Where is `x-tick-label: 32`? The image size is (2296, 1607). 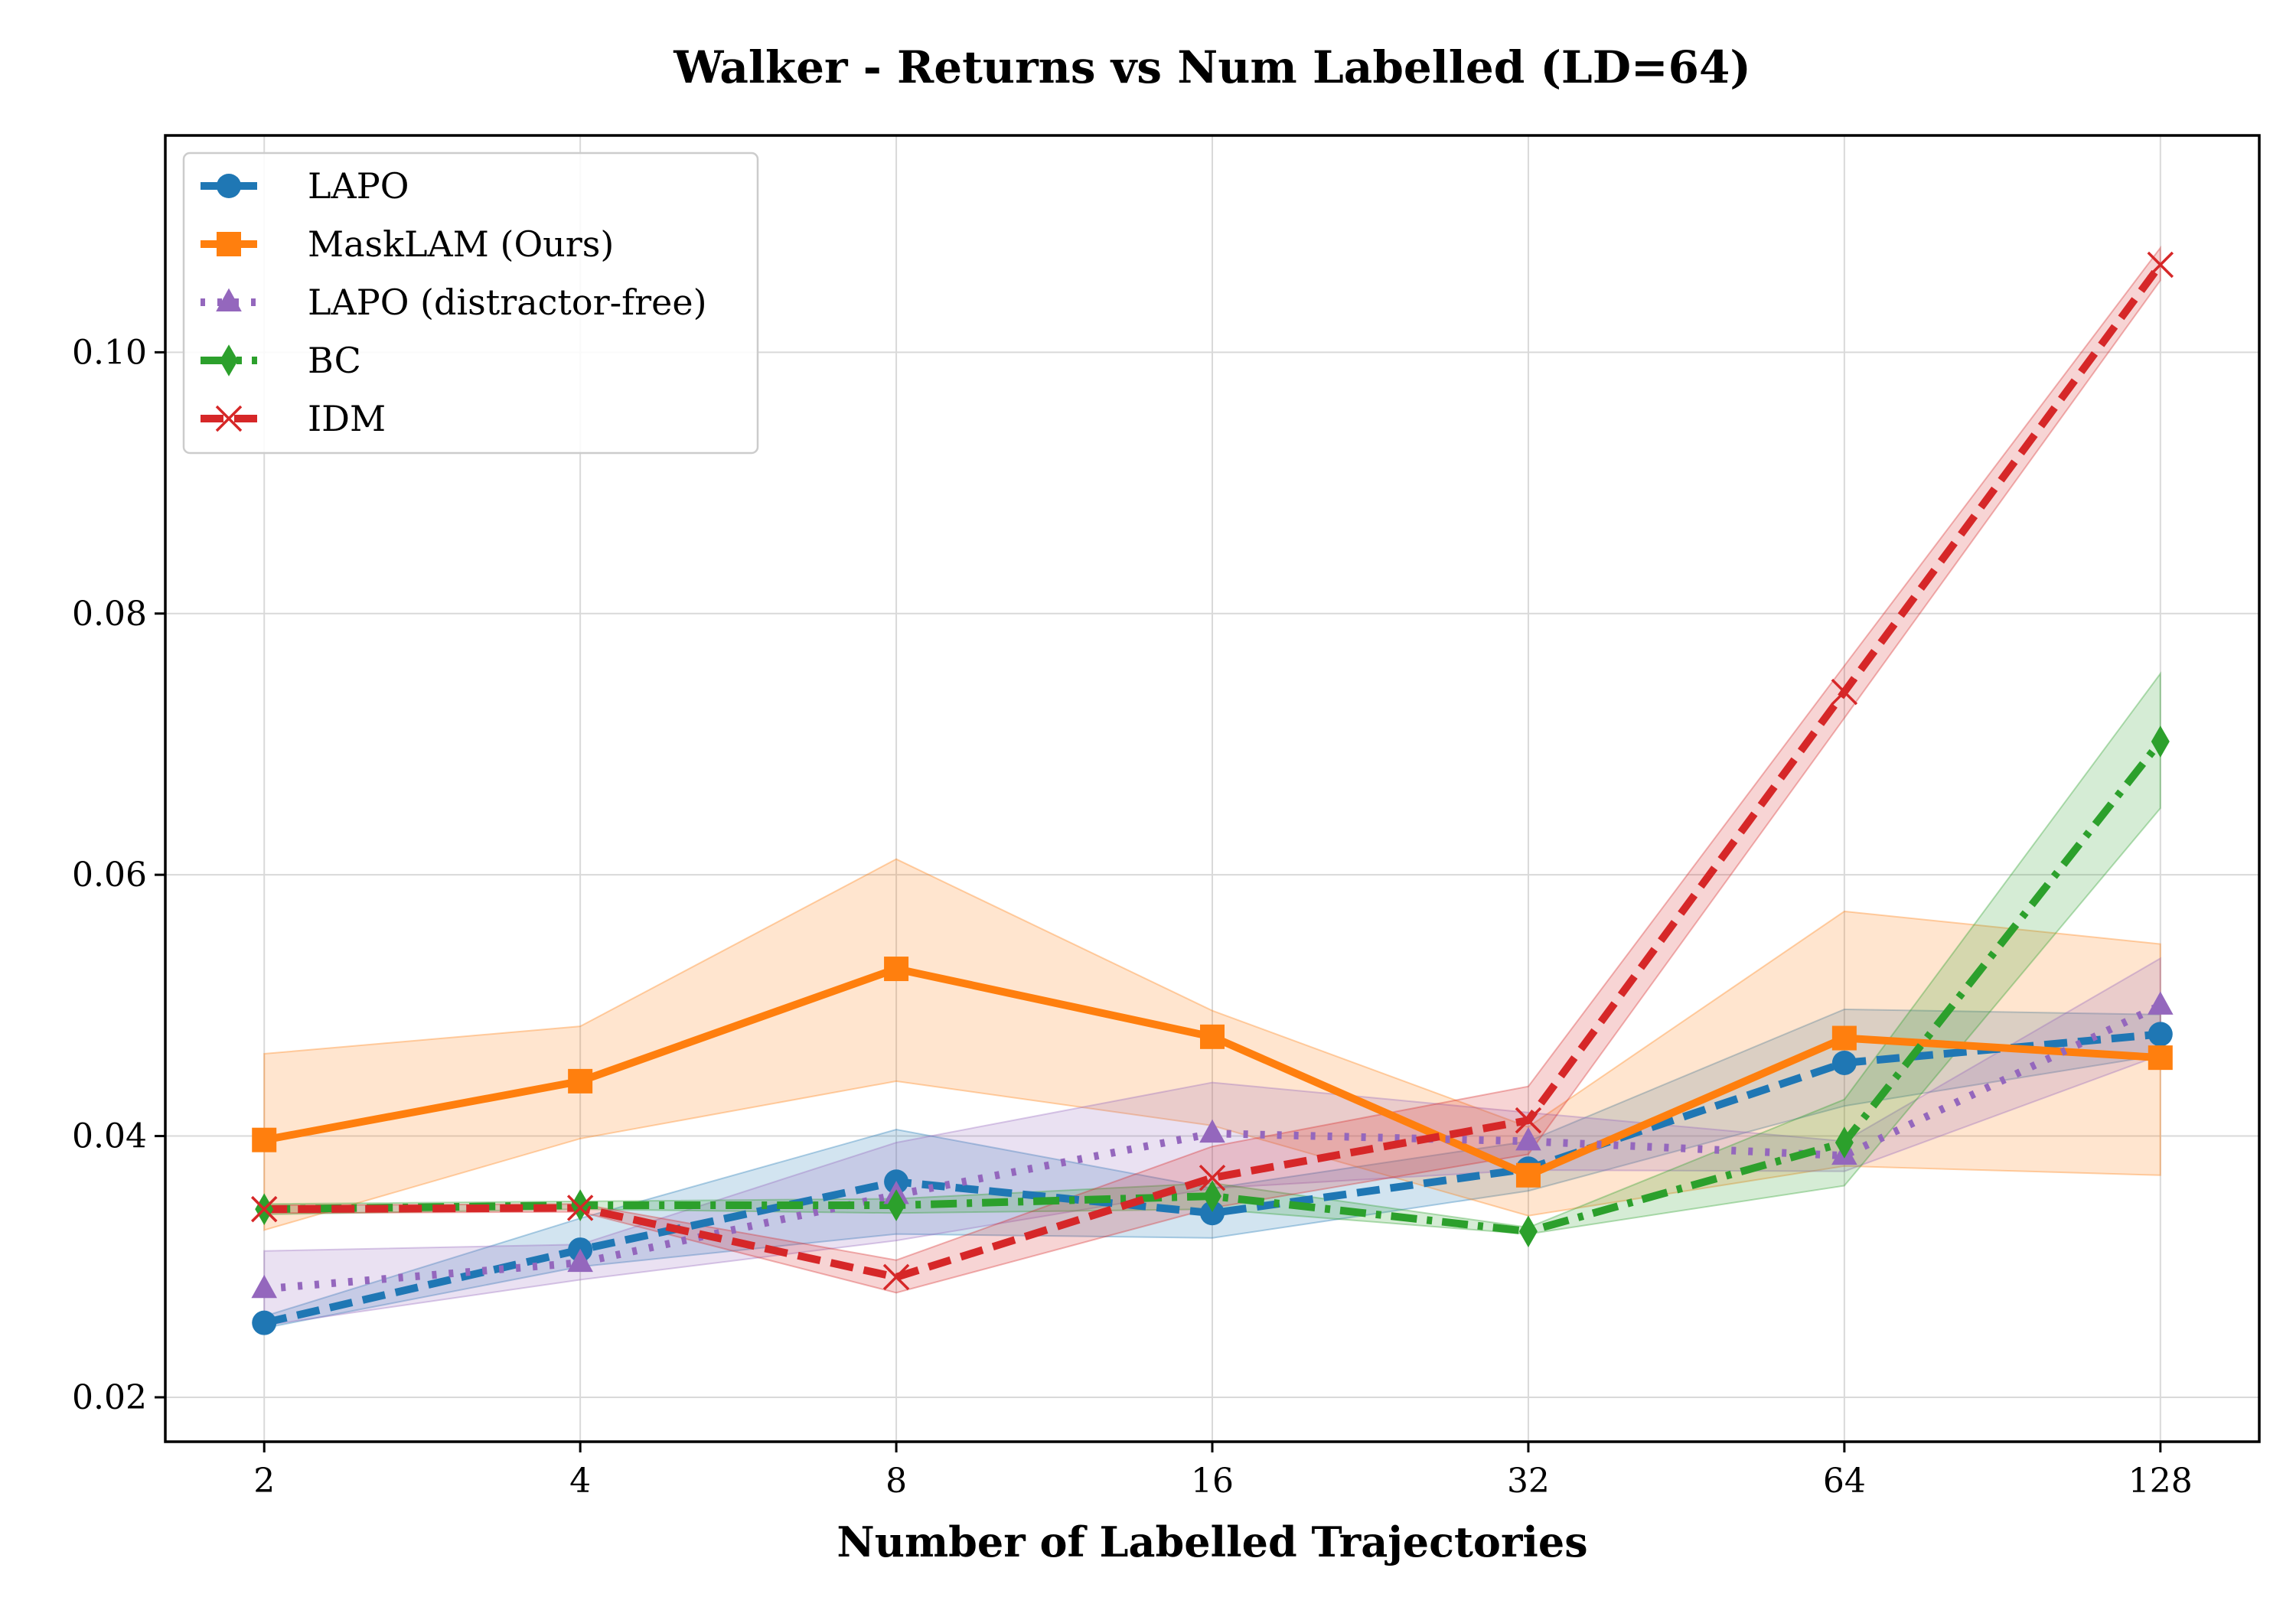
x-tick-label: 32 is located at coordinates (1528, 1482).